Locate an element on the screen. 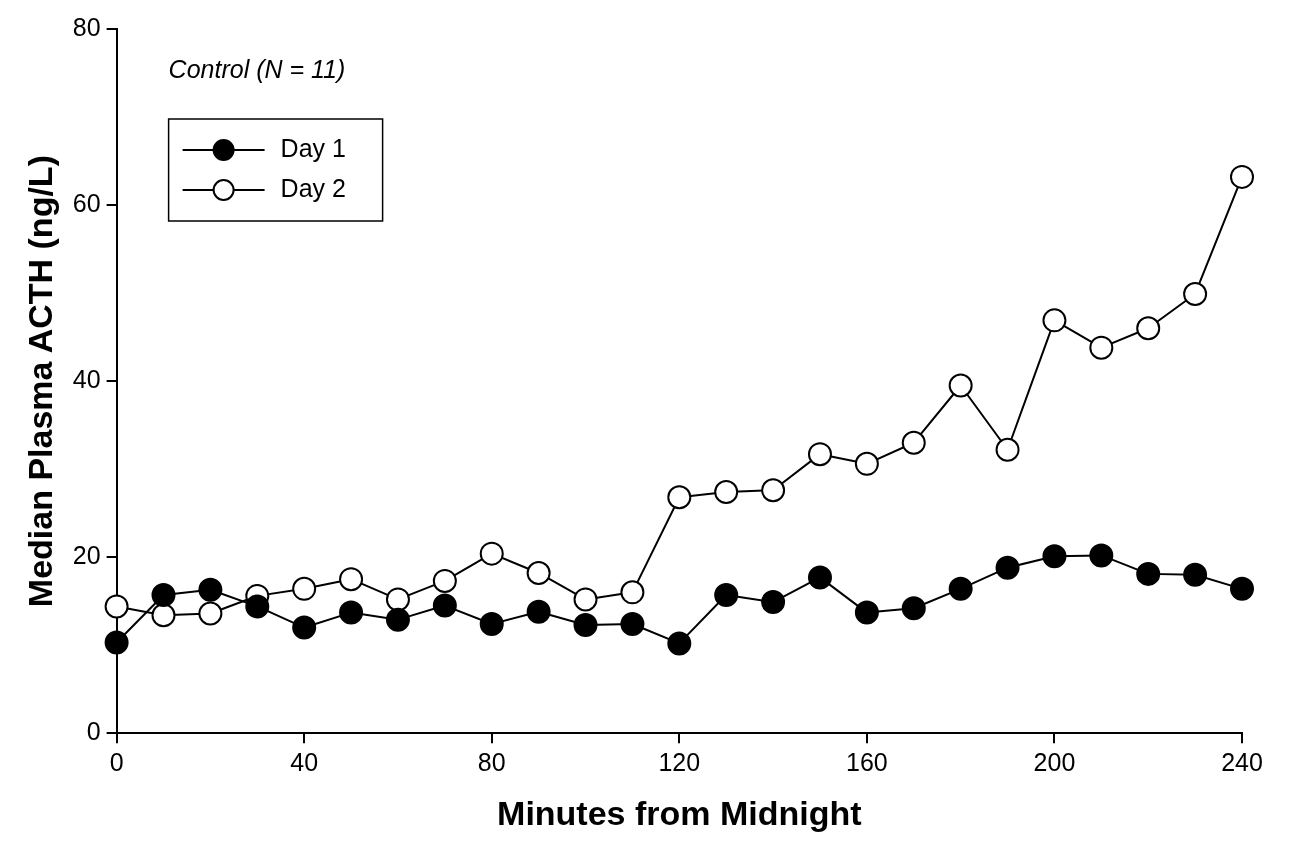 This screenshot has height=852, width=1290. x-tick-label: 40 is located at coordinates (304, 762).